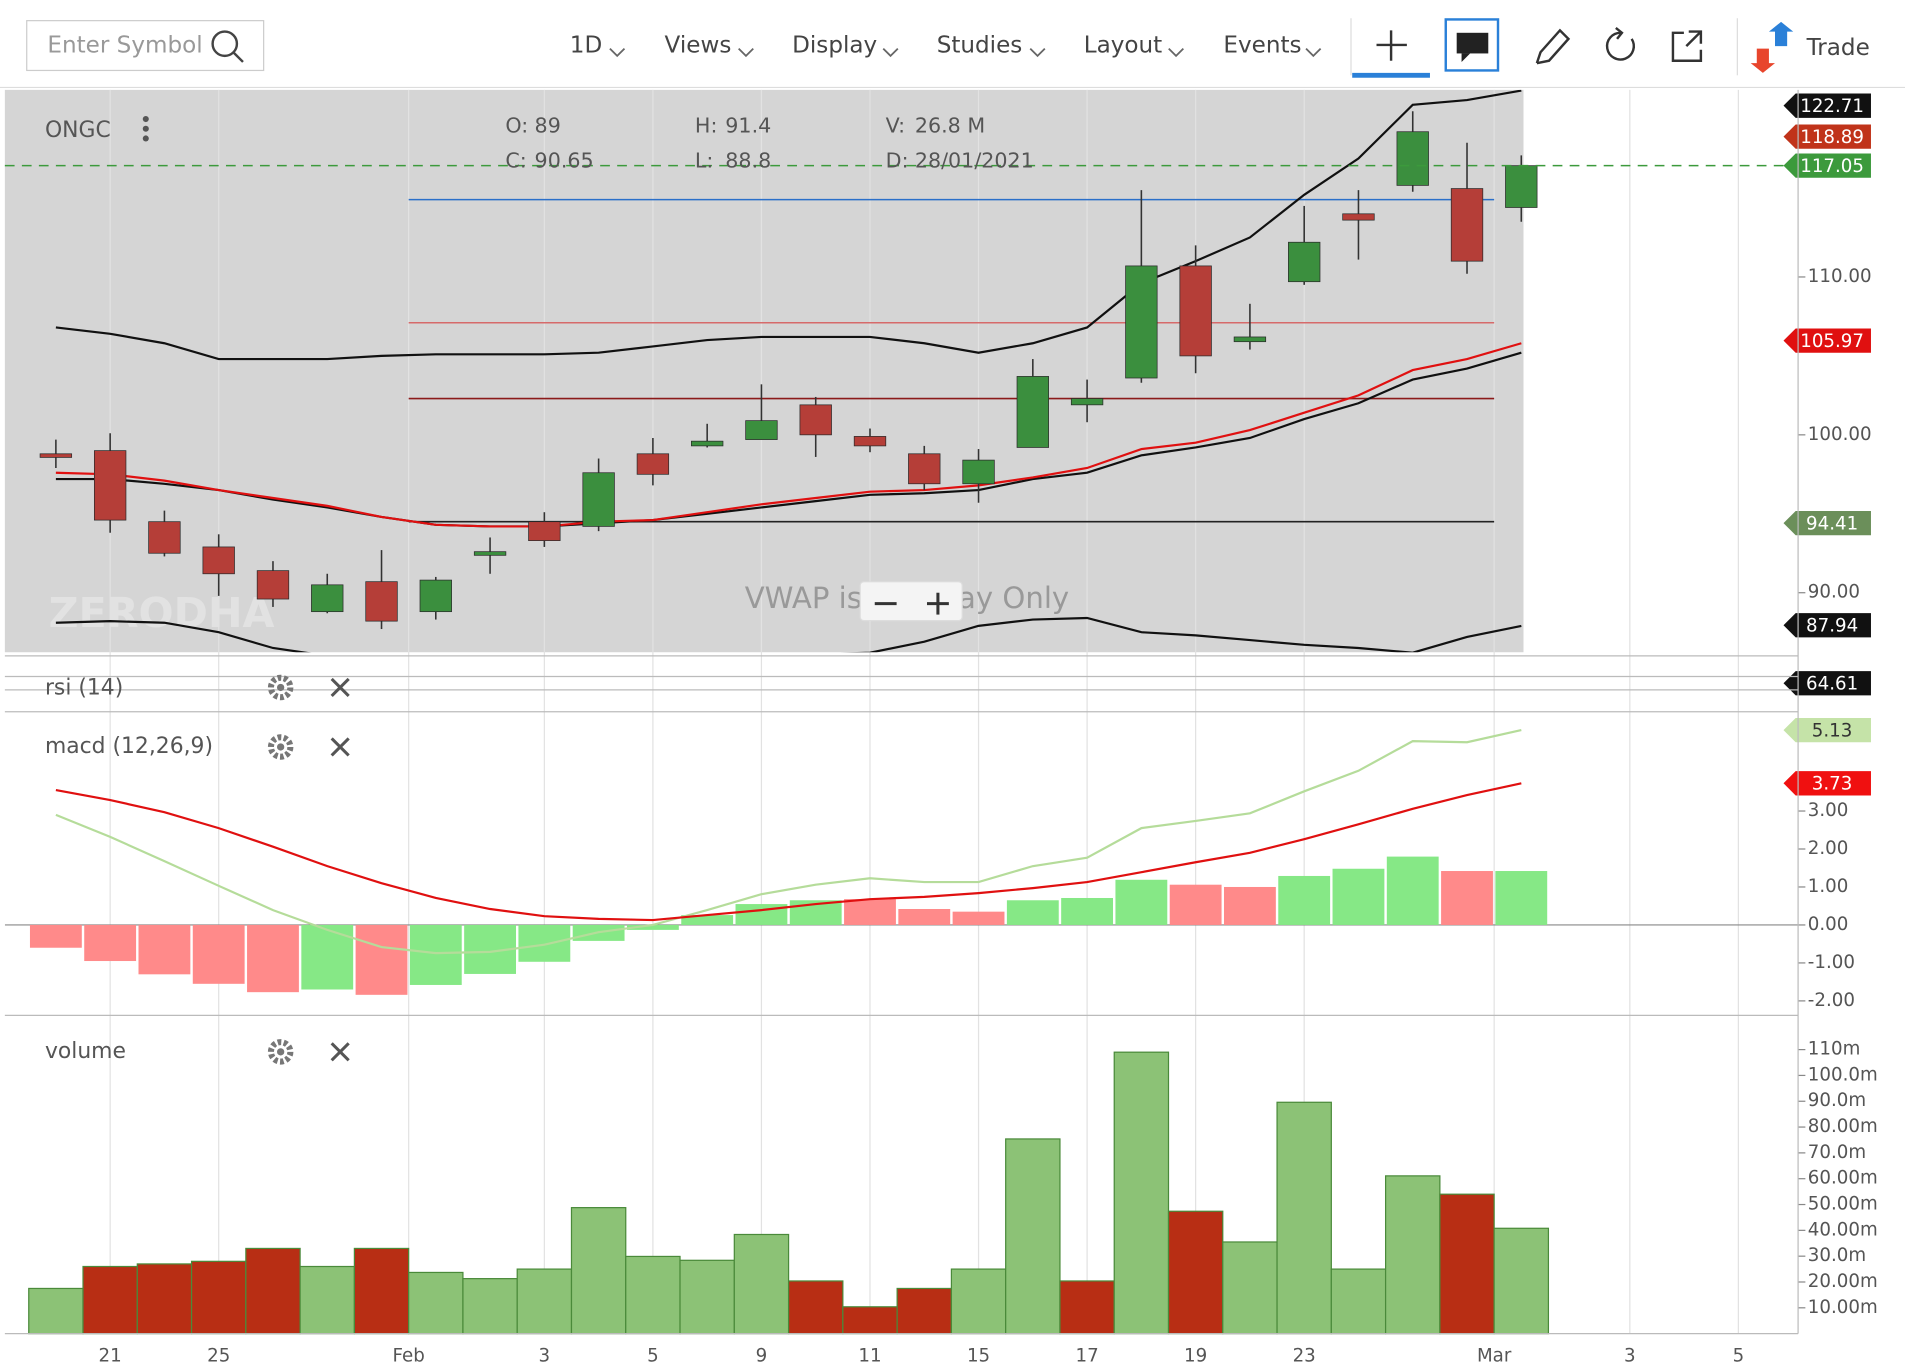 The image size is (1905, 1364). What do you see at coordinates (974, 161) in the screenshot?
I see `ohlc-value: 28/01/2021` at bounding box center [974, 161].